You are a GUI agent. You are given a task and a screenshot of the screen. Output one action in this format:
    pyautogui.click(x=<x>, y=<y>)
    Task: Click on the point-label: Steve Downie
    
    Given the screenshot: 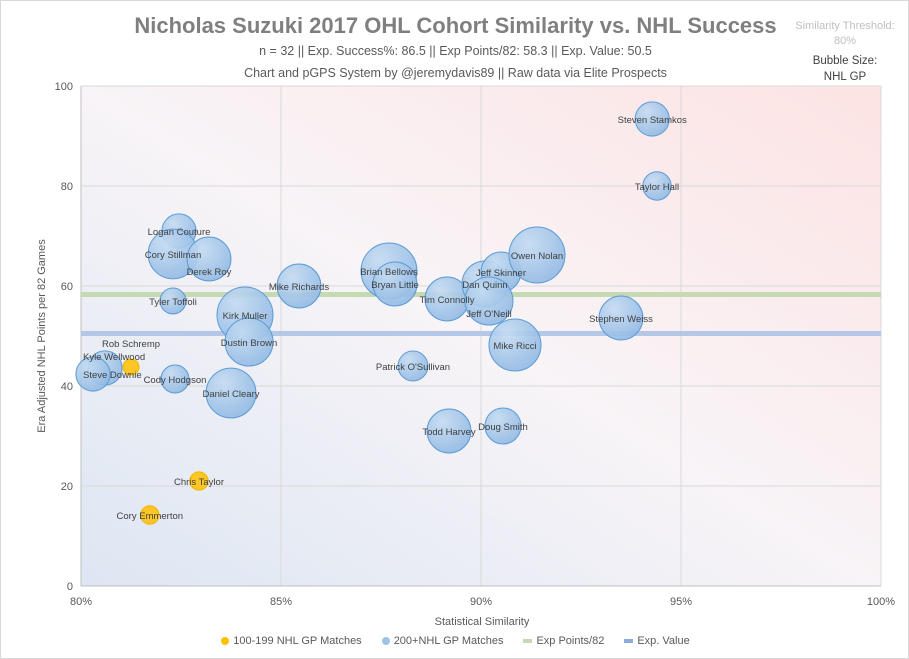 What is the action you would take?
    pyautogui.click(x=112, y=375)
    